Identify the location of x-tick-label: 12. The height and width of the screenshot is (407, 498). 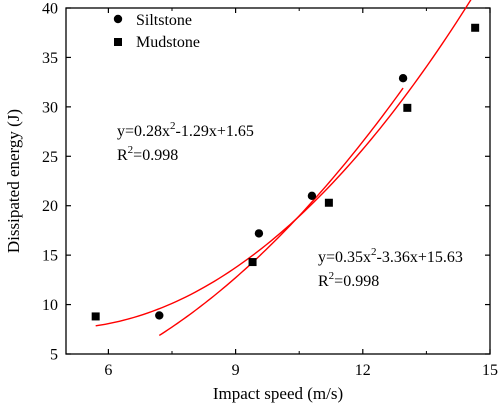
(363, 370).